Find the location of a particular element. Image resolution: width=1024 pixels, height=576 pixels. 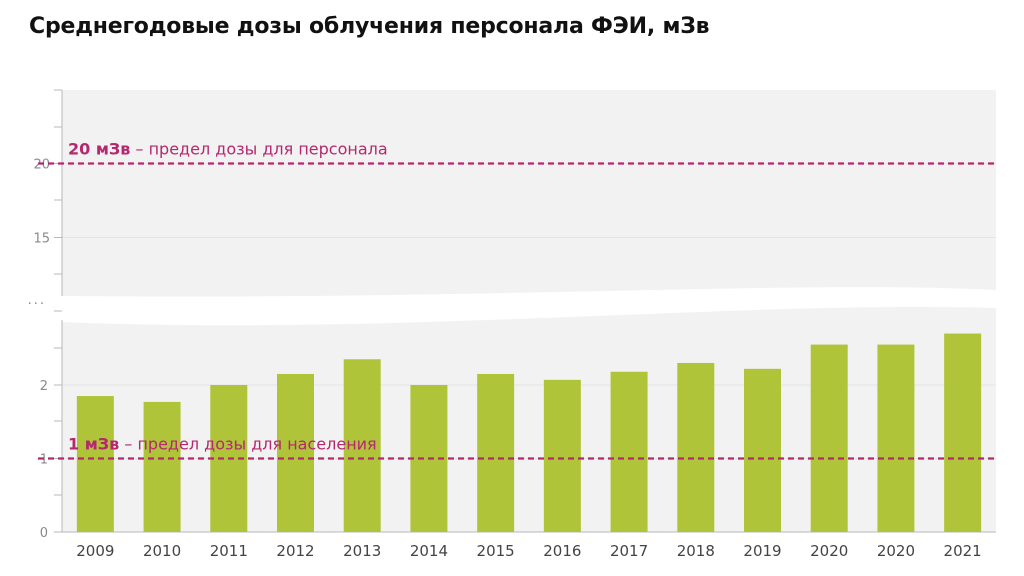

reference-line-label: 1 мЗв – предел дозы для населения is located at coordinates (222, 444).